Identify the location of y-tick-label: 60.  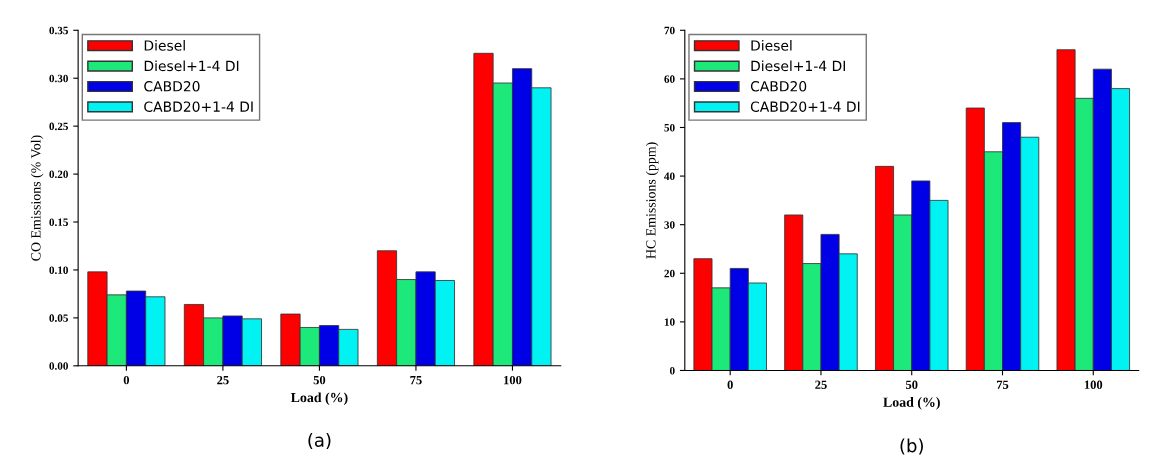
(669, 79).